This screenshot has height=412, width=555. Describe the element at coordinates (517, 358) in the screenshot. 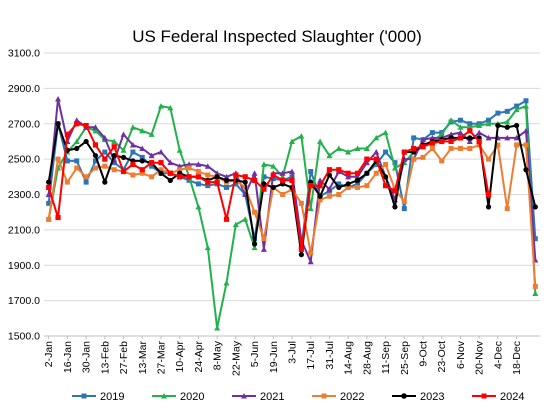

I see `x-tick-label: 18-Dec` at that location.